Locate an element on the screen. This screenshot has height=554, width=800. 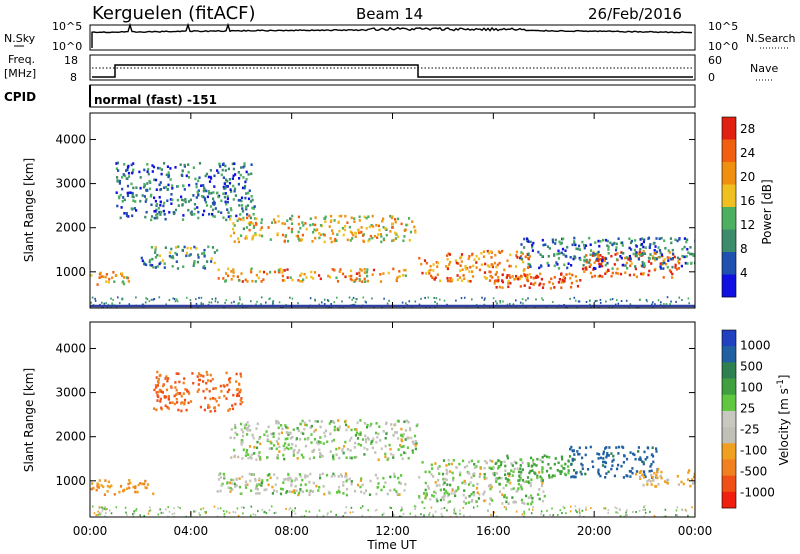
freq-label: Freq. is located at coordinates (21, 59).